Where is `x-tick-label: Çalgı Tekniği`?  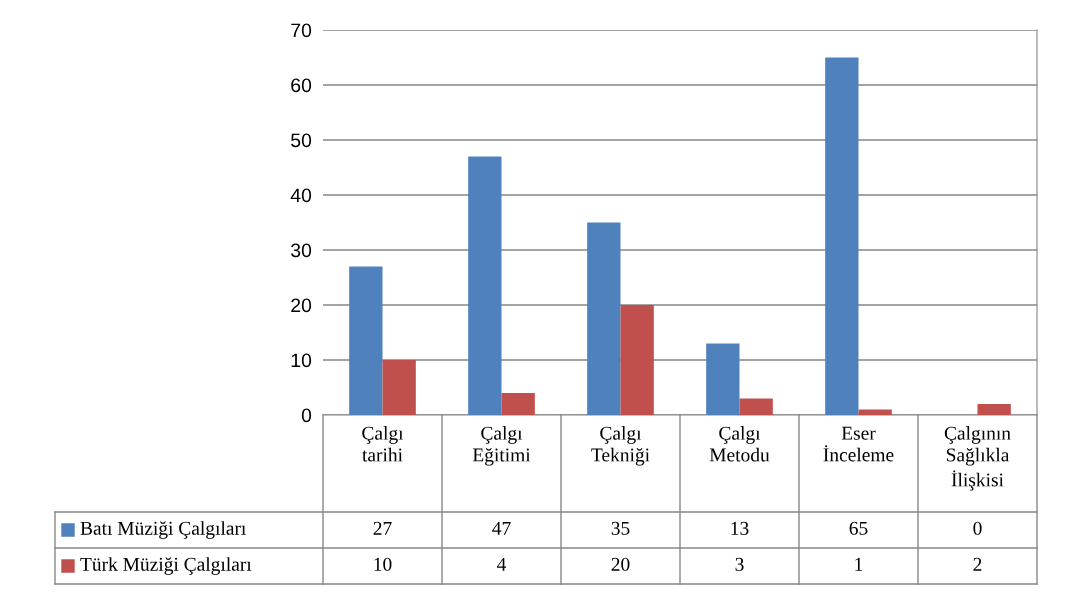 x-tick-label: Çalgı Tekniği is located at coordinates (620, 446).